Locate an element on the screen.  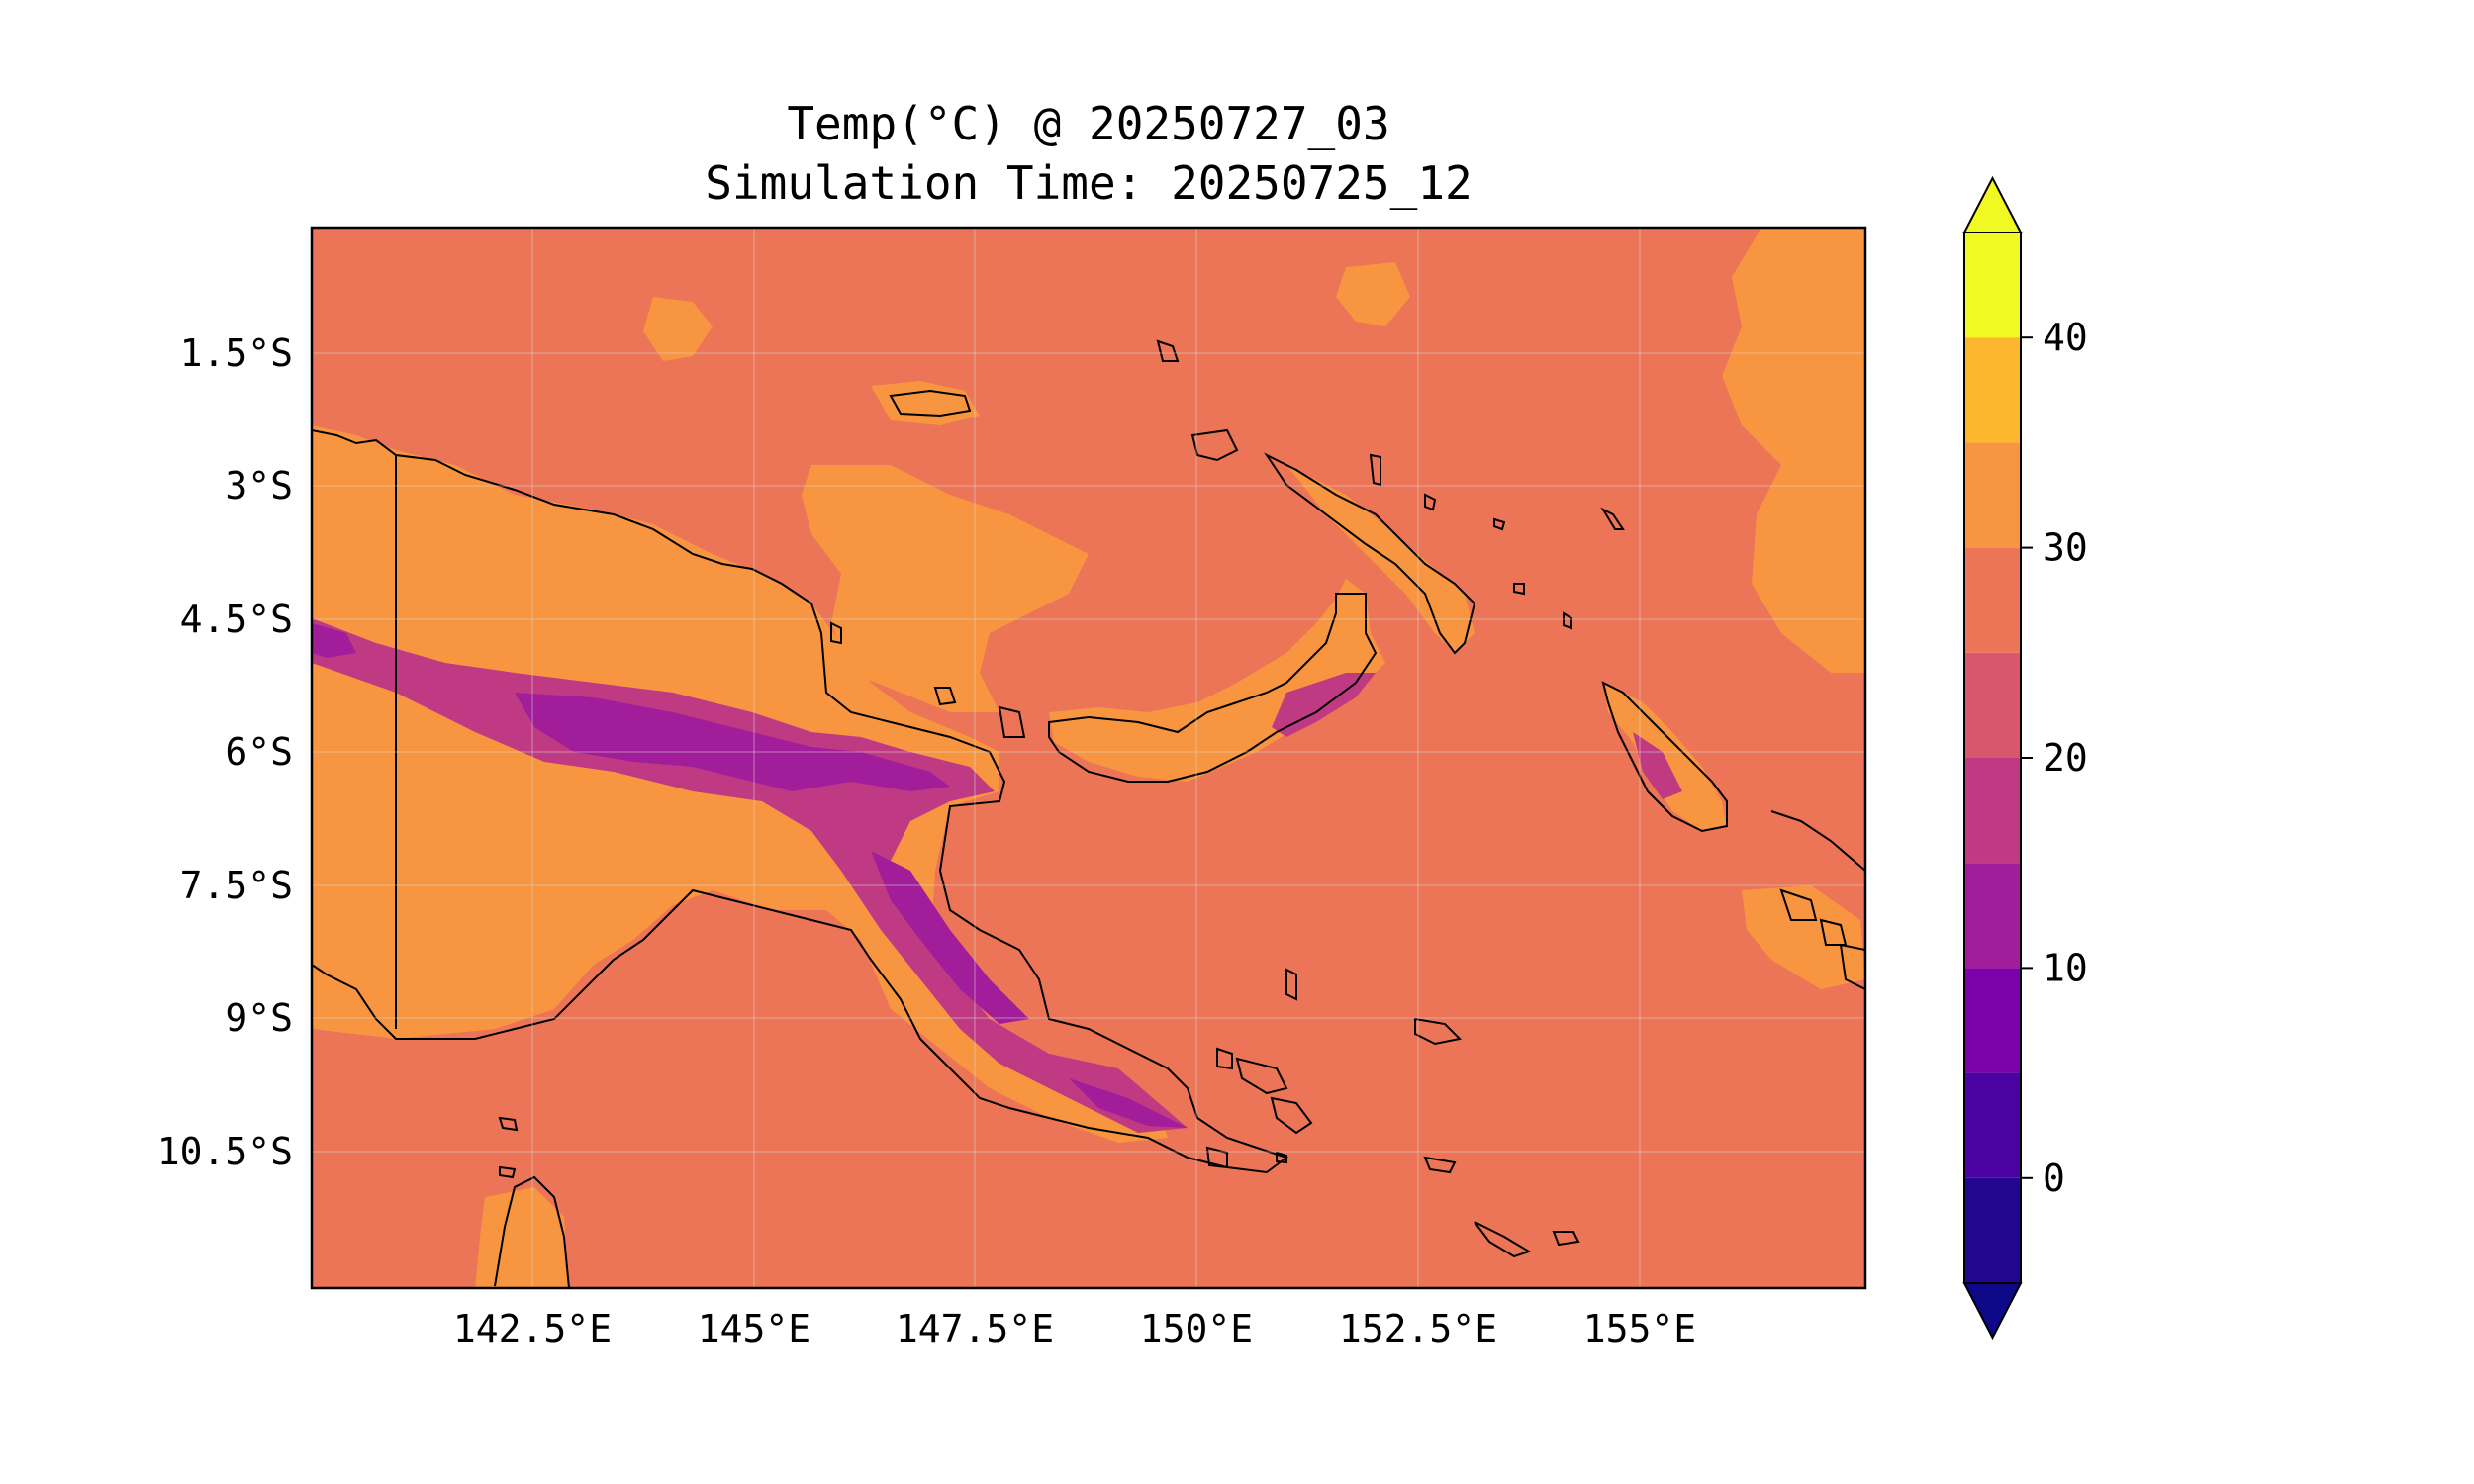
lat-tick-label: 3°S is located at coordinates (259, 486).